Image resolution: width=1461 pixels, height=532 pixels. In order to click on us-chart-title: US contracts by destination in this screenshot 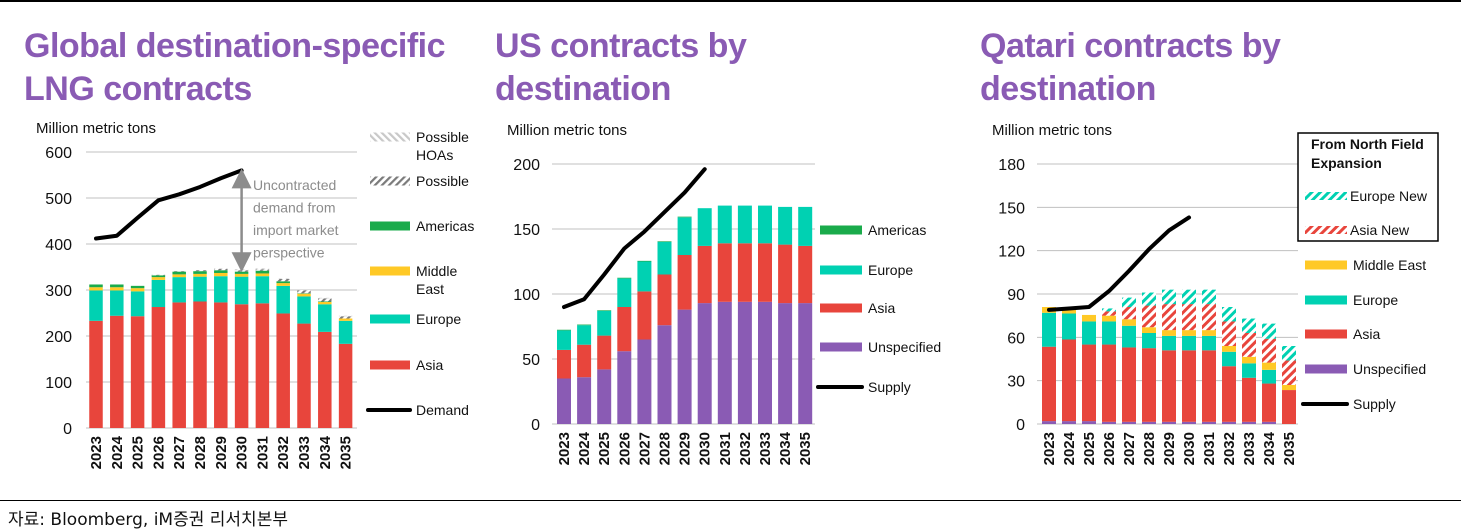, I will do `click(621, 68)`.